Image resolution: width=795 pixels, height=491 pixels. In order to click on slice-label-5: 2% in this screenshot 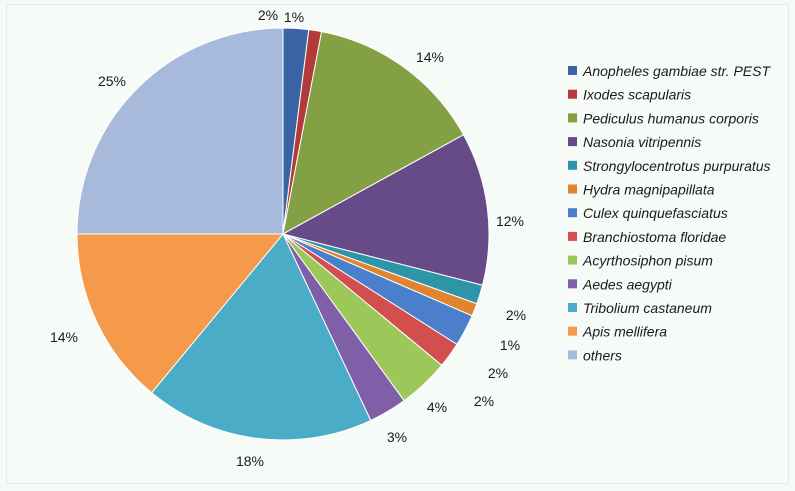, I will do `click(516, 315)`.